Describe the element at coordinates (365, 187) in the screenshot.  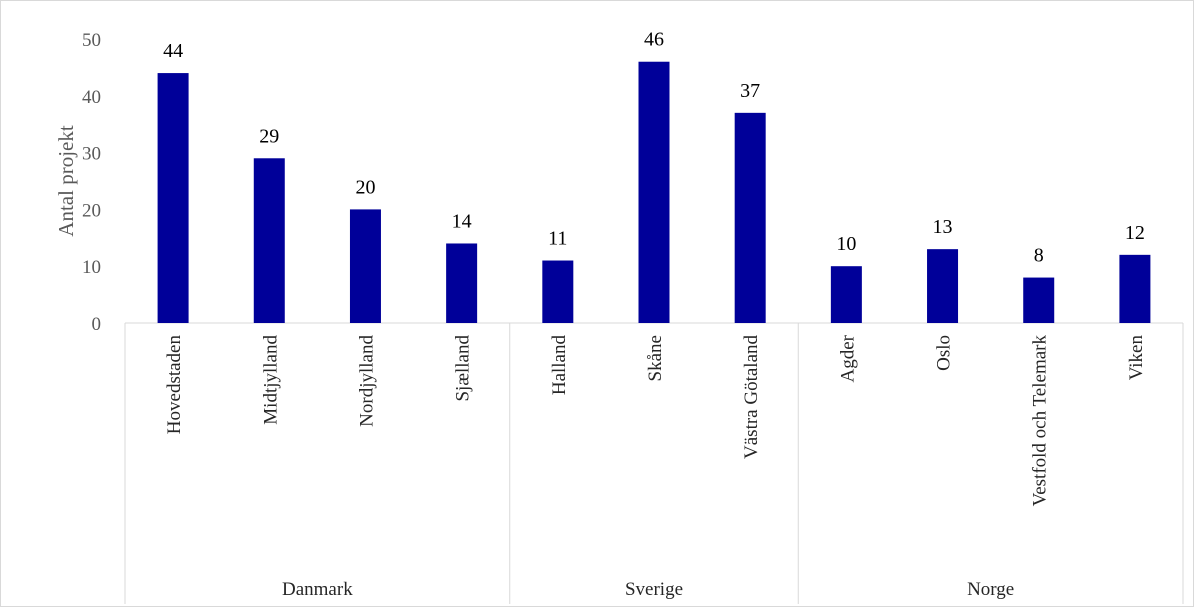
I see `data-label: 20` at that location.